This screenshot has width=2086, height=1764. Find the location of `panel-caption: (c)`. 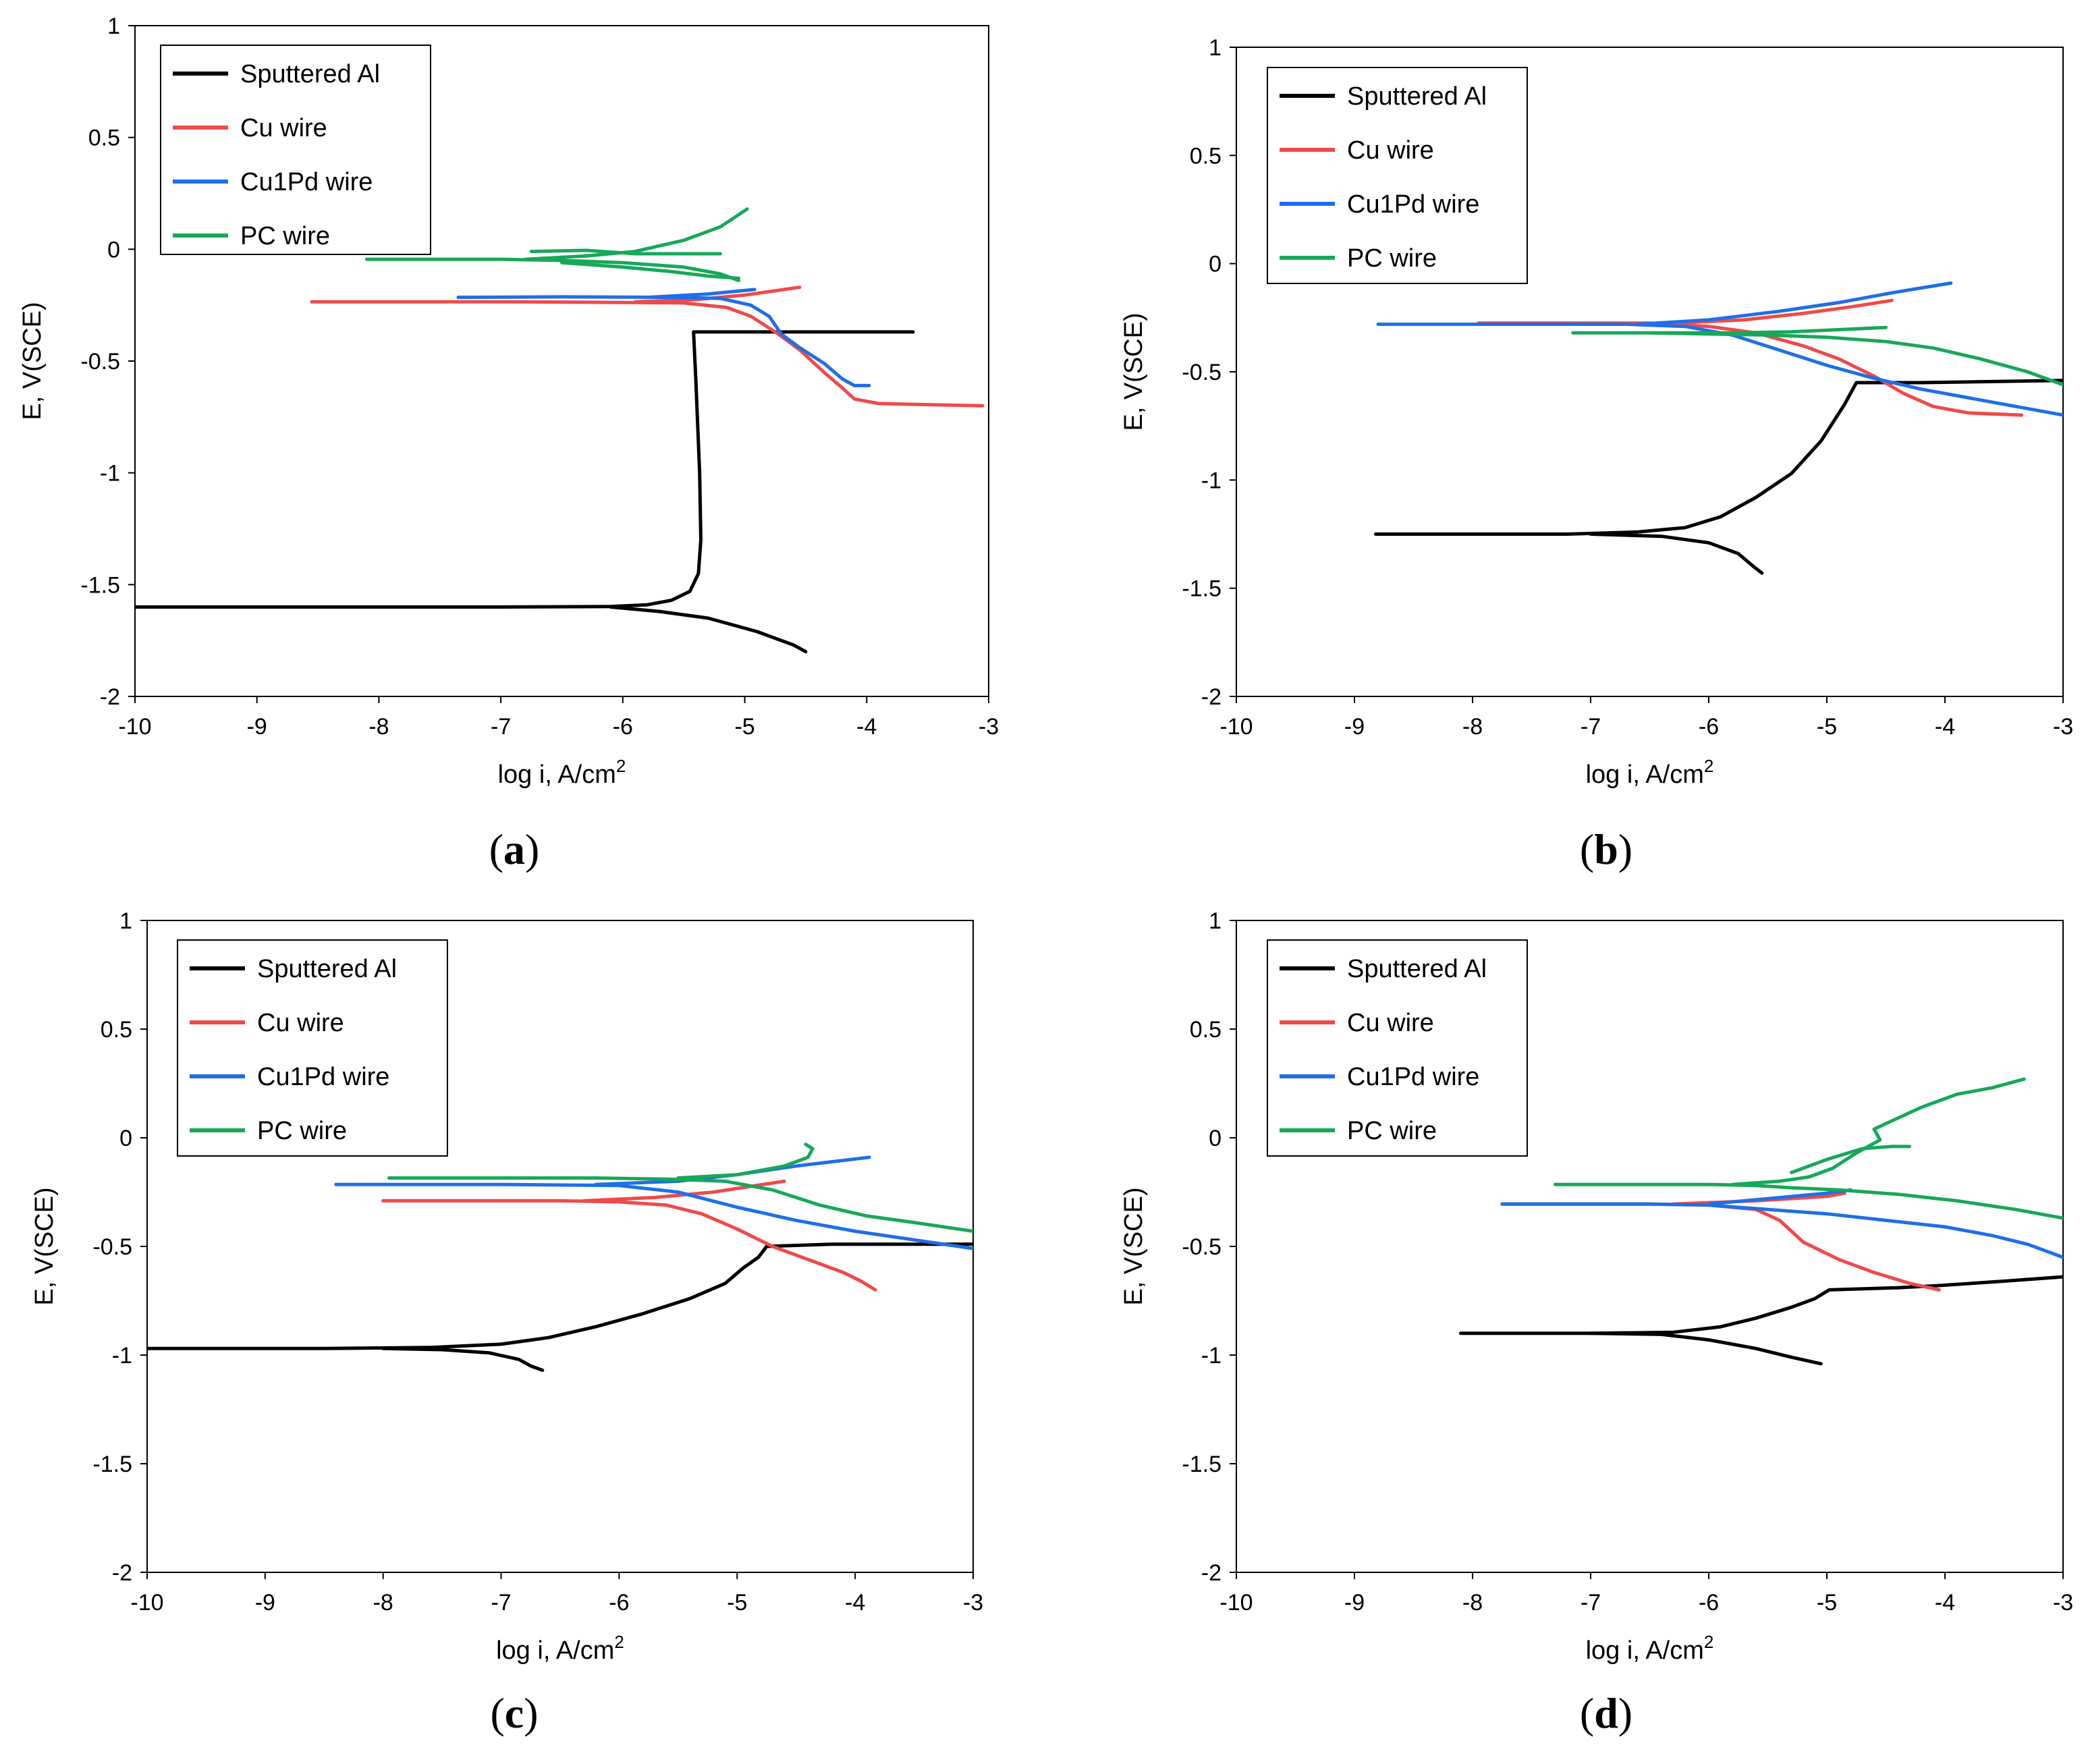

panel-caption: (c) is located at coordinates (514, 1713).